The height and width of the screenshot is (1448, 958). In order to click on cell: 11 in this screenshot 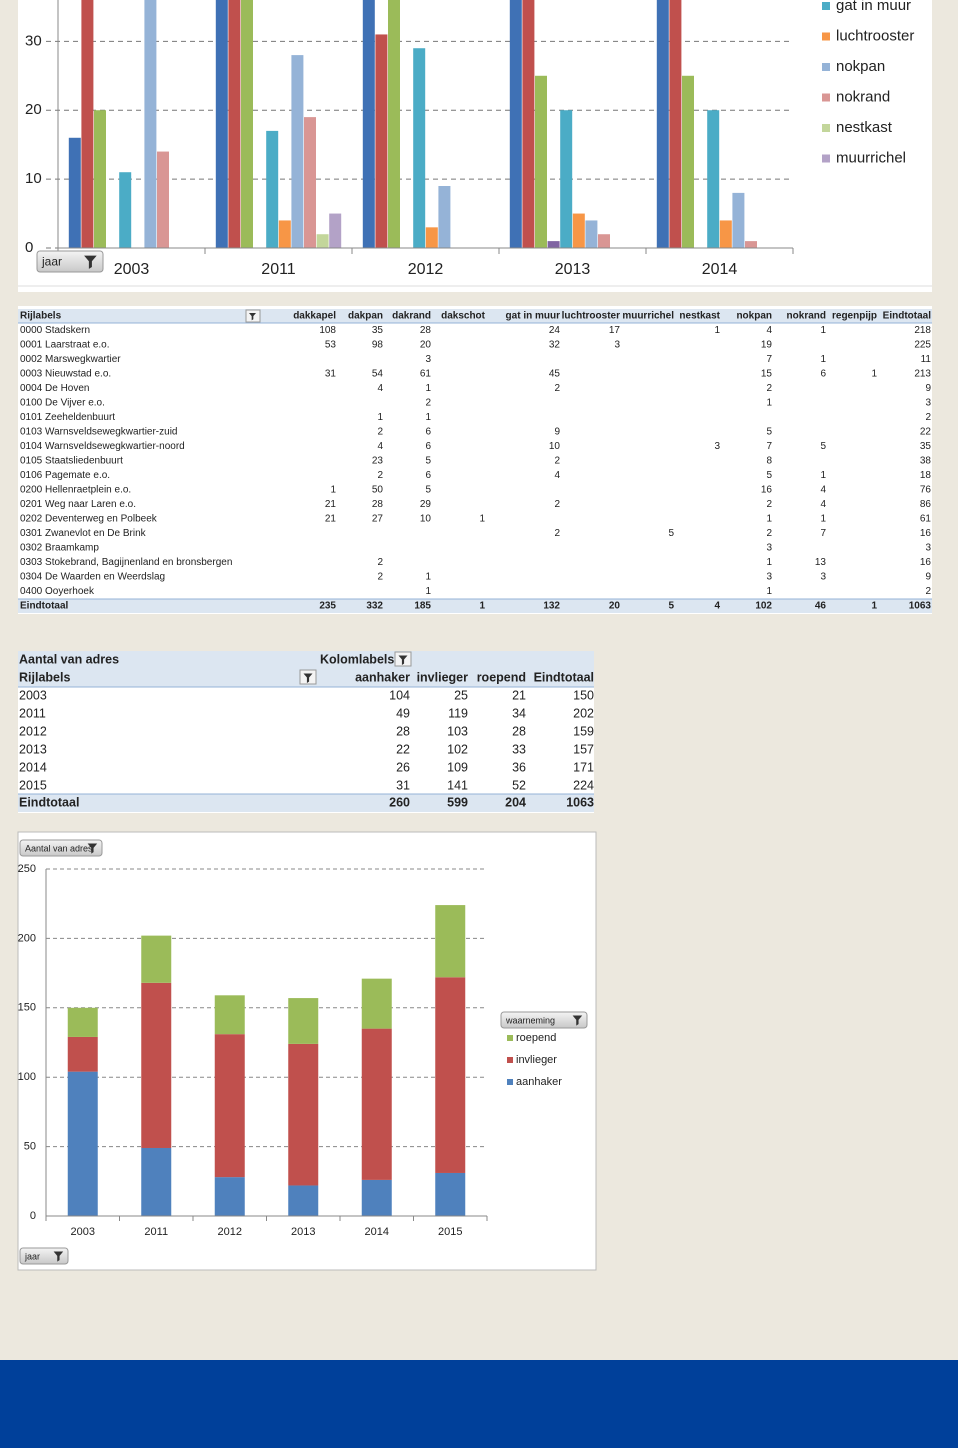, I will do `click(926, 359)`.